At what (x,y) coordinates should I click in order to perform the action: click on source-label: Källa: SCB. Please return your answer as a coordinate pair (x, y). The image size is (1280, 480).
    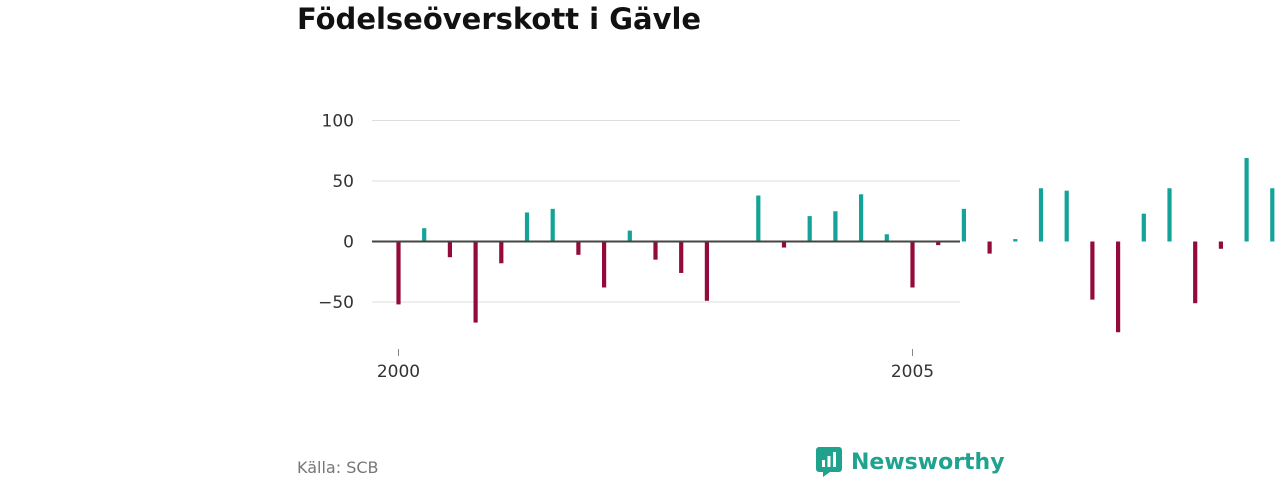
    Looking at the image, I should click on (338, 467).